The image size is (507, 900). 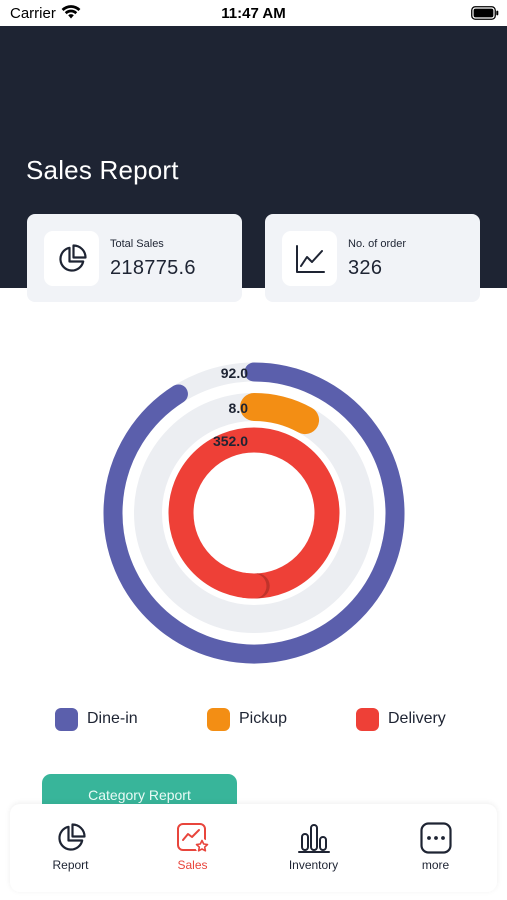 I want to click on orders-value: 326, so click(x=365, y=268).